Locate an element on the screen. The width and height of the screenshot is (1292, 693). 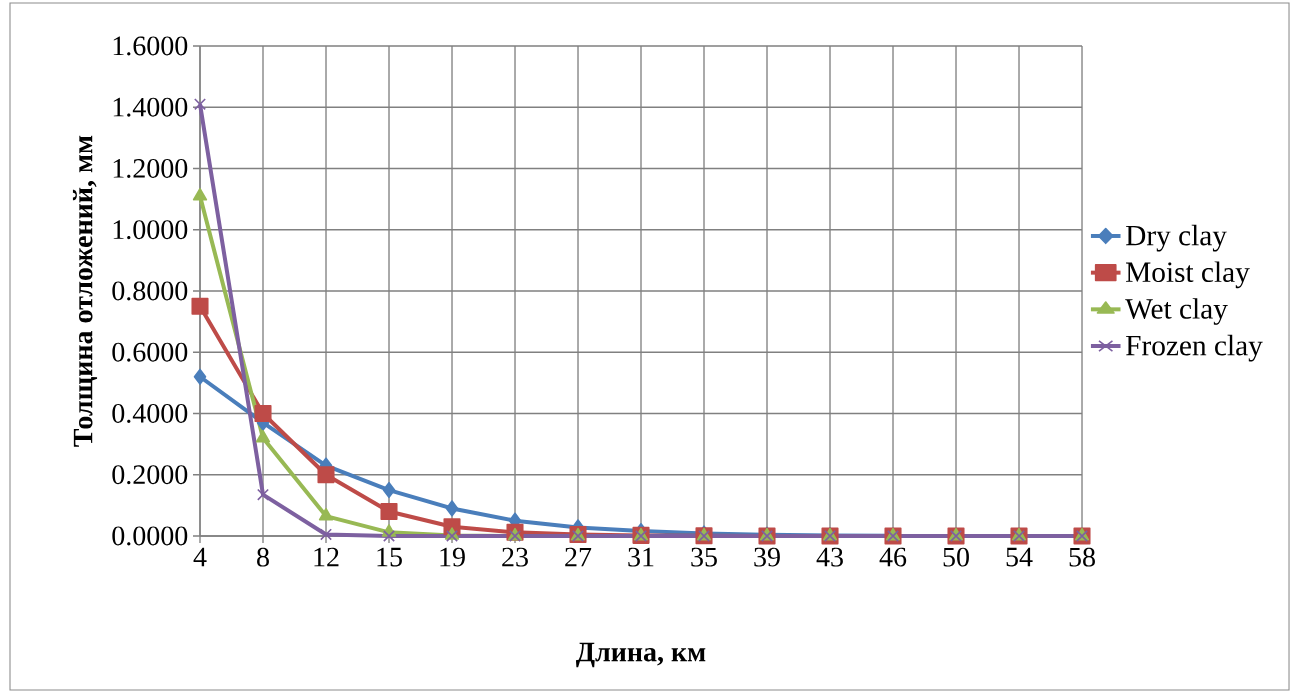
x-tick-label: 54 is located at coordinates (1019, 557).